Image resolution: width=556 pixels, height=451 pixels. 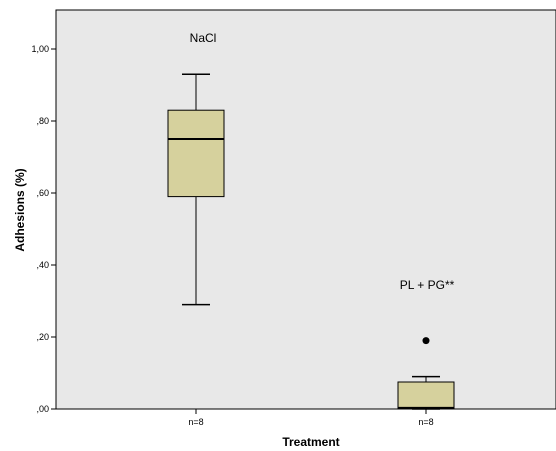 What do you see at coordinates (20, 209) in the screenshot?
I see `y-axis-title: Adhesions (%)` at bounding box center [20, 209].